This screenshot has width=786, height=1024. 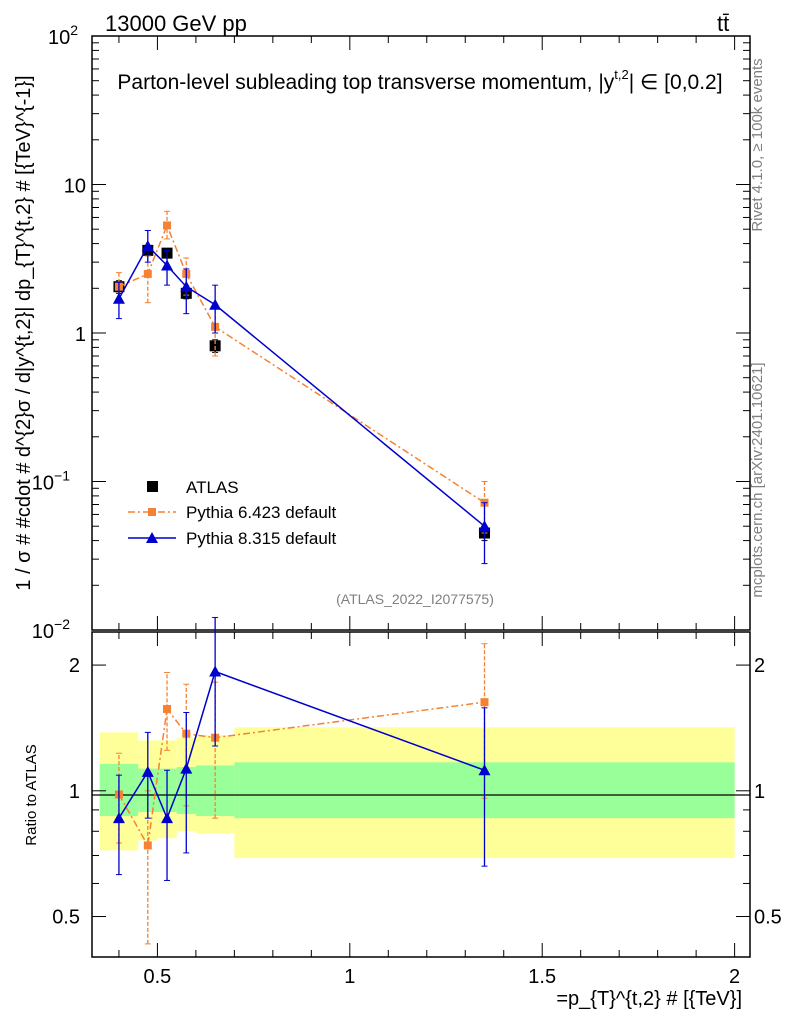 What do you see at coordinates (757, 144) in the screenshot?
I see `rivet-version-label: Rivet 4.1.0, ≥ 100k events` at bounding box center [757, 144].